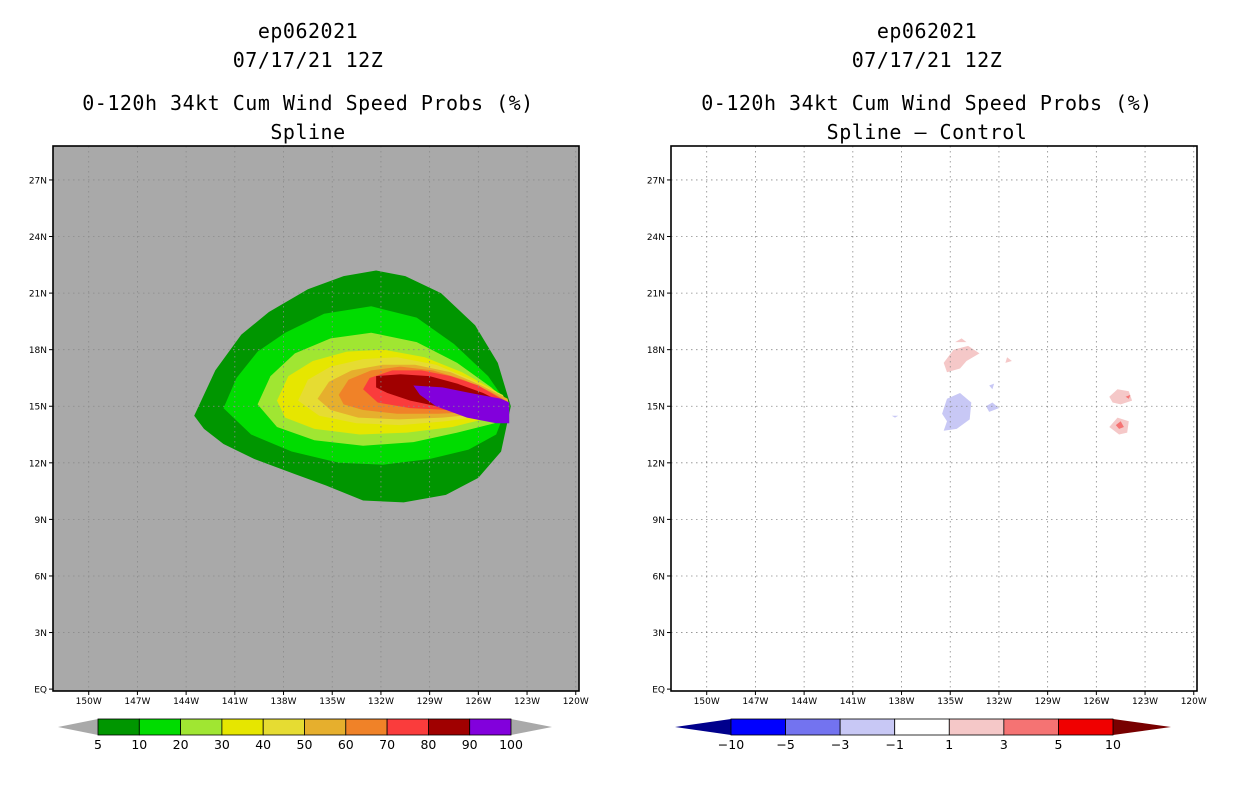 This screenshot has height=800, width=1236. What do you see at coordinates (181, 744) in the screenshot?
I see `colorbar-label: 20` at bounding box center [181, 744].